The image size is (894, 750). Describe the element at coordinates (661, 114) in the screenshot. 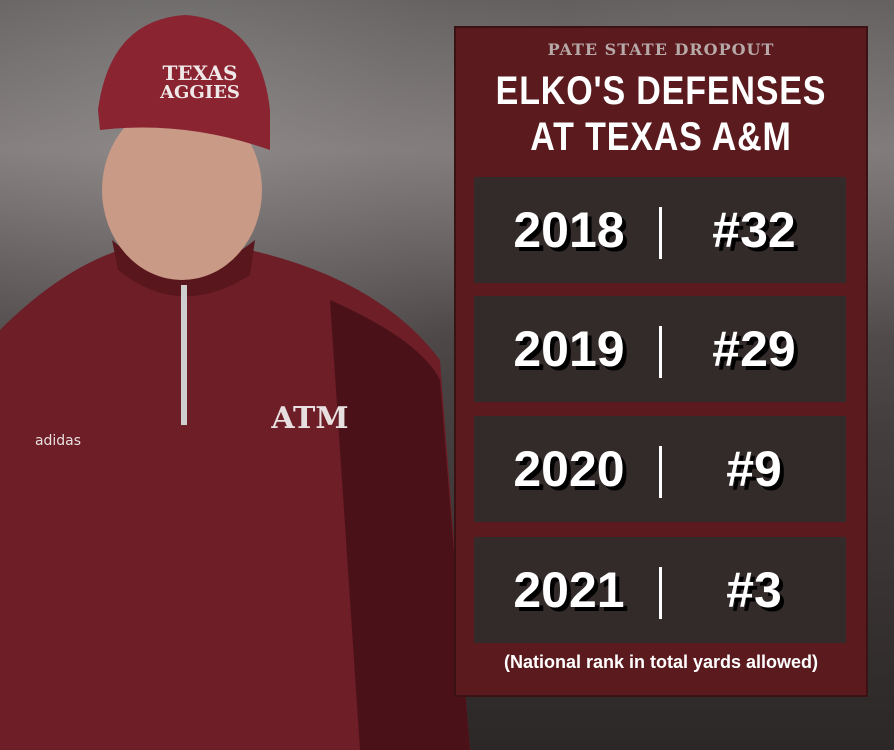

I see `panel-title: ELKO'S DEFENSES AT TEXAS A&M` at that location.